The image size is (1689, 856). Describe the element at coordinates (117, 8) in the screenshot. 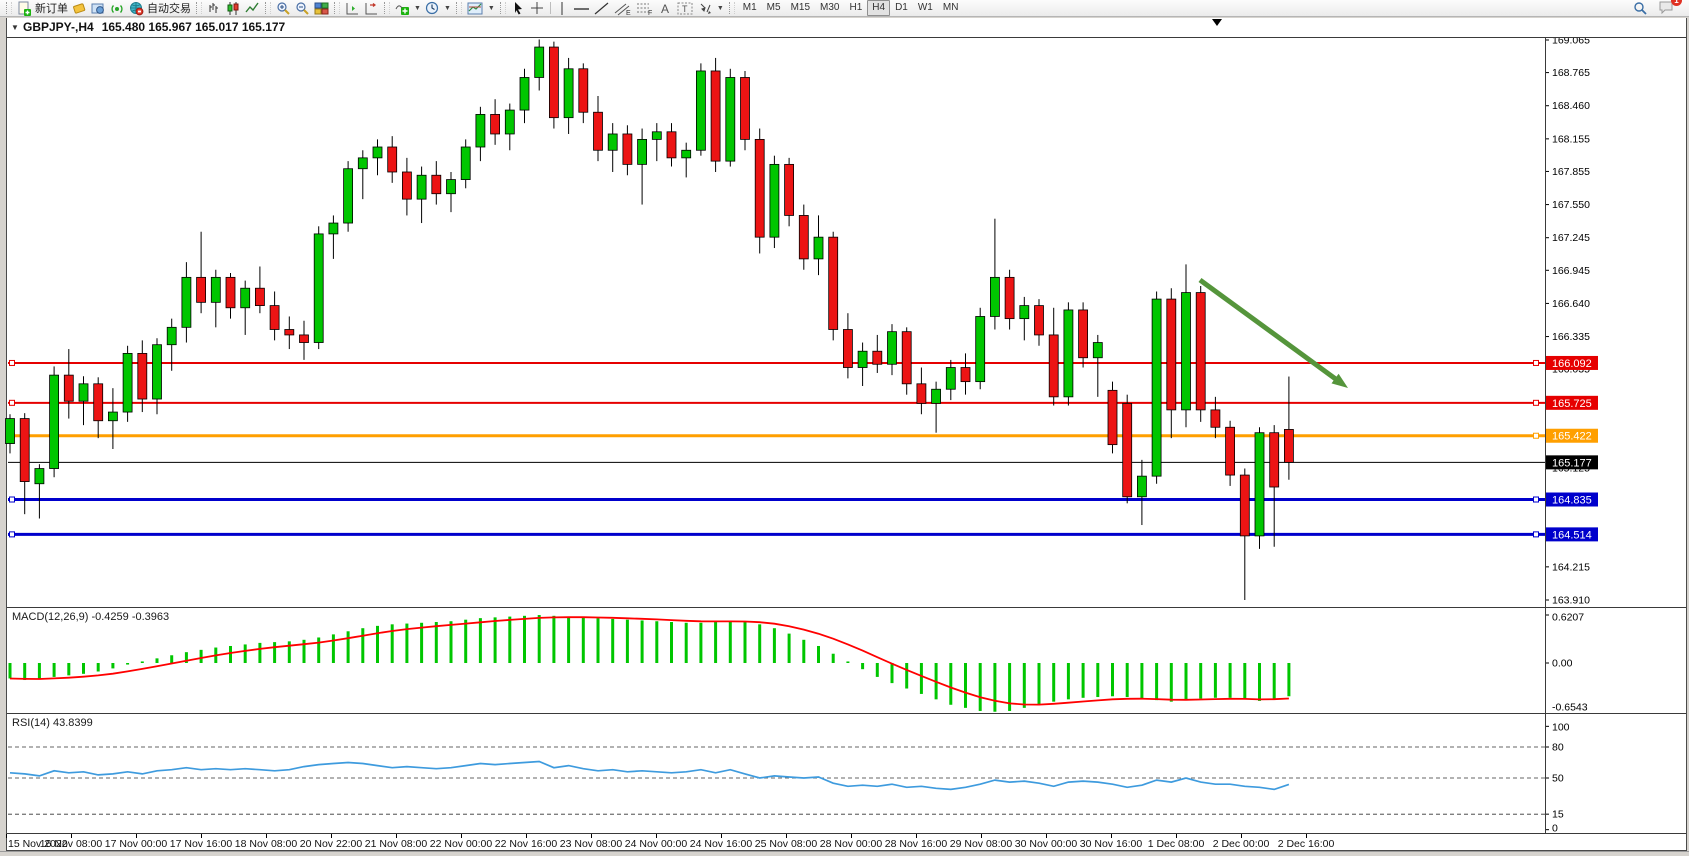

I see `signals-button` at that location.